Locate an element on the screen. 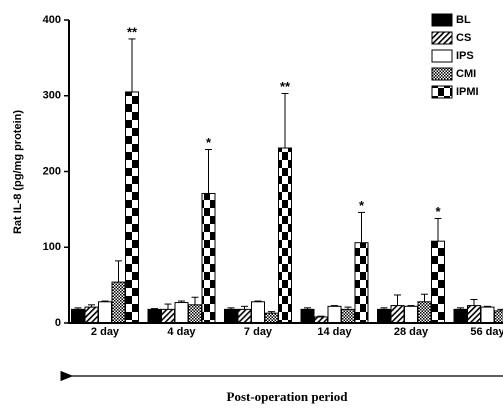 The height and width of the screenshot is (408, 503). x-tick-label: 28 day is located at coordinates (411, 332).